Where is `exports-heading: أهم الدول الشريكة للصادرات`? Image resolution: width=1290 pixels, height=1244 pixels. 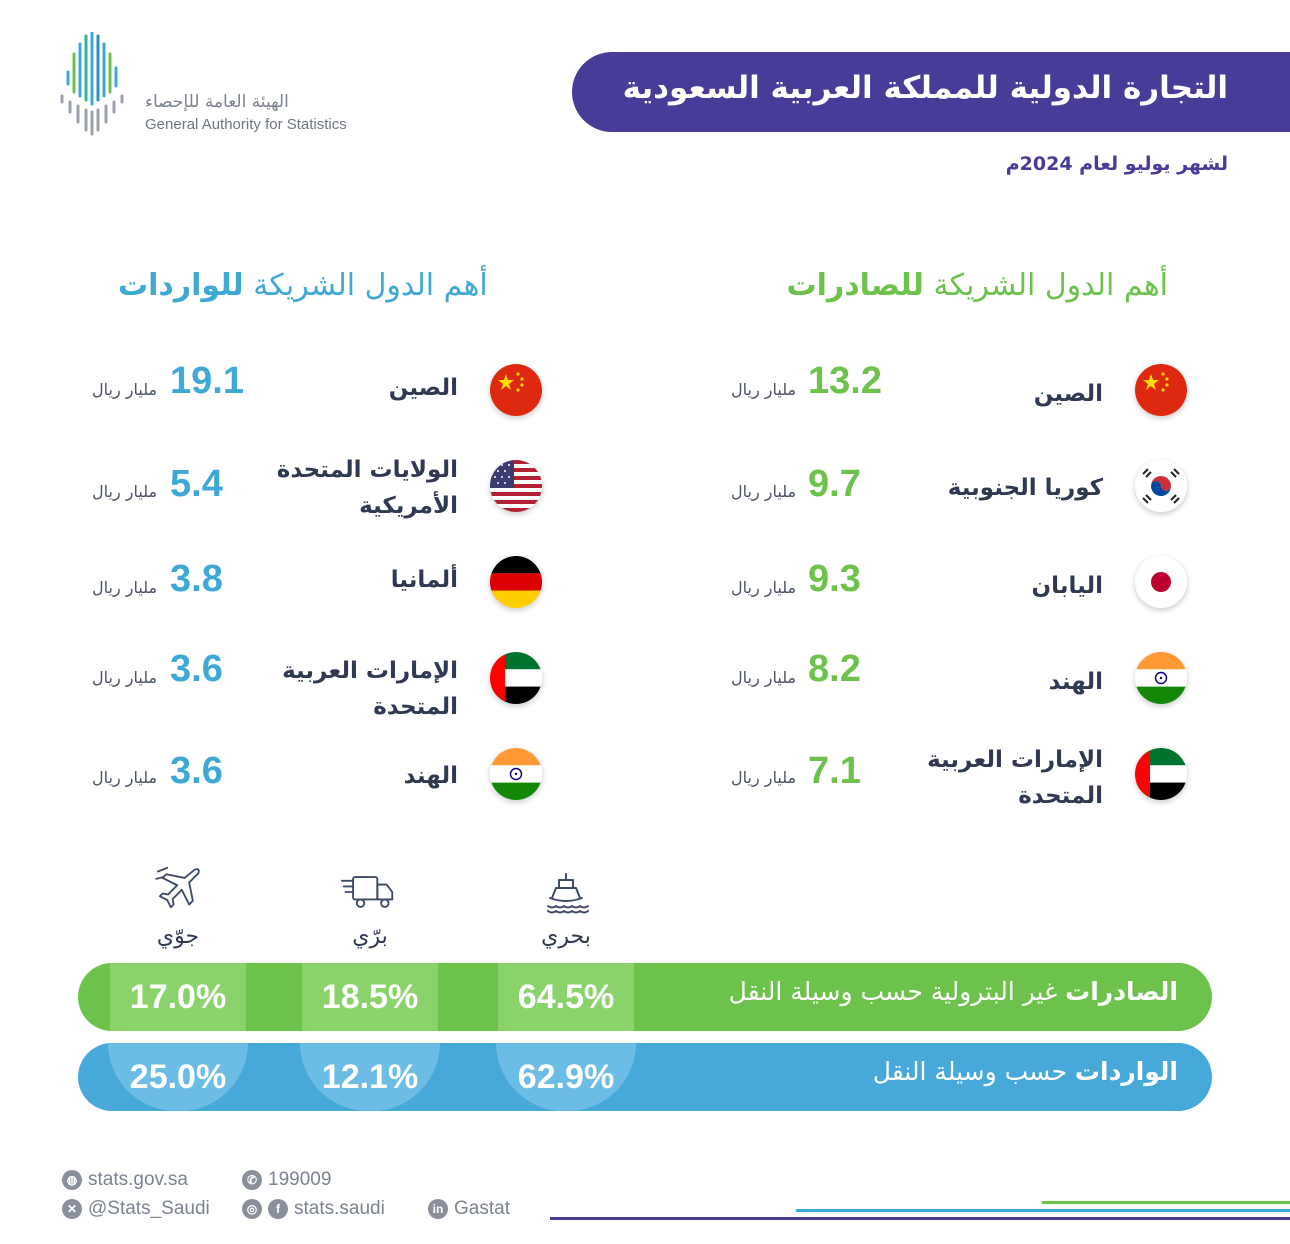 exports-heading: أهم الدول الشريكة للصادرات is located at coordinates (977, 285).